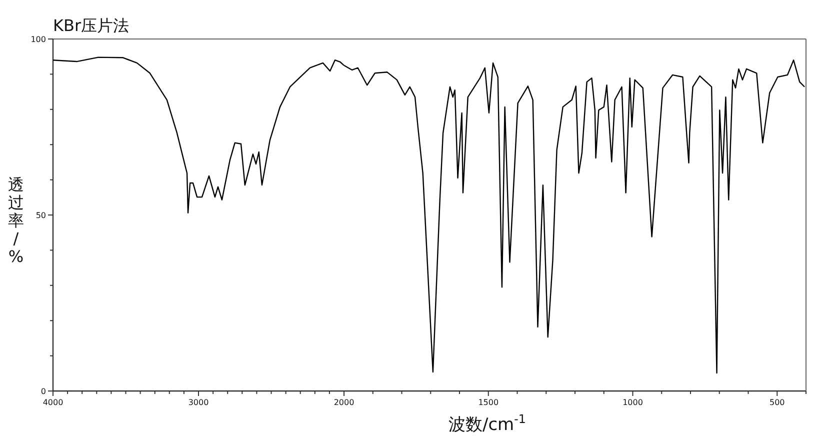 Image resolution: width=839 pixels, height=440 pixels. I want to click on x-tick-label: 500, so click(777, 402).